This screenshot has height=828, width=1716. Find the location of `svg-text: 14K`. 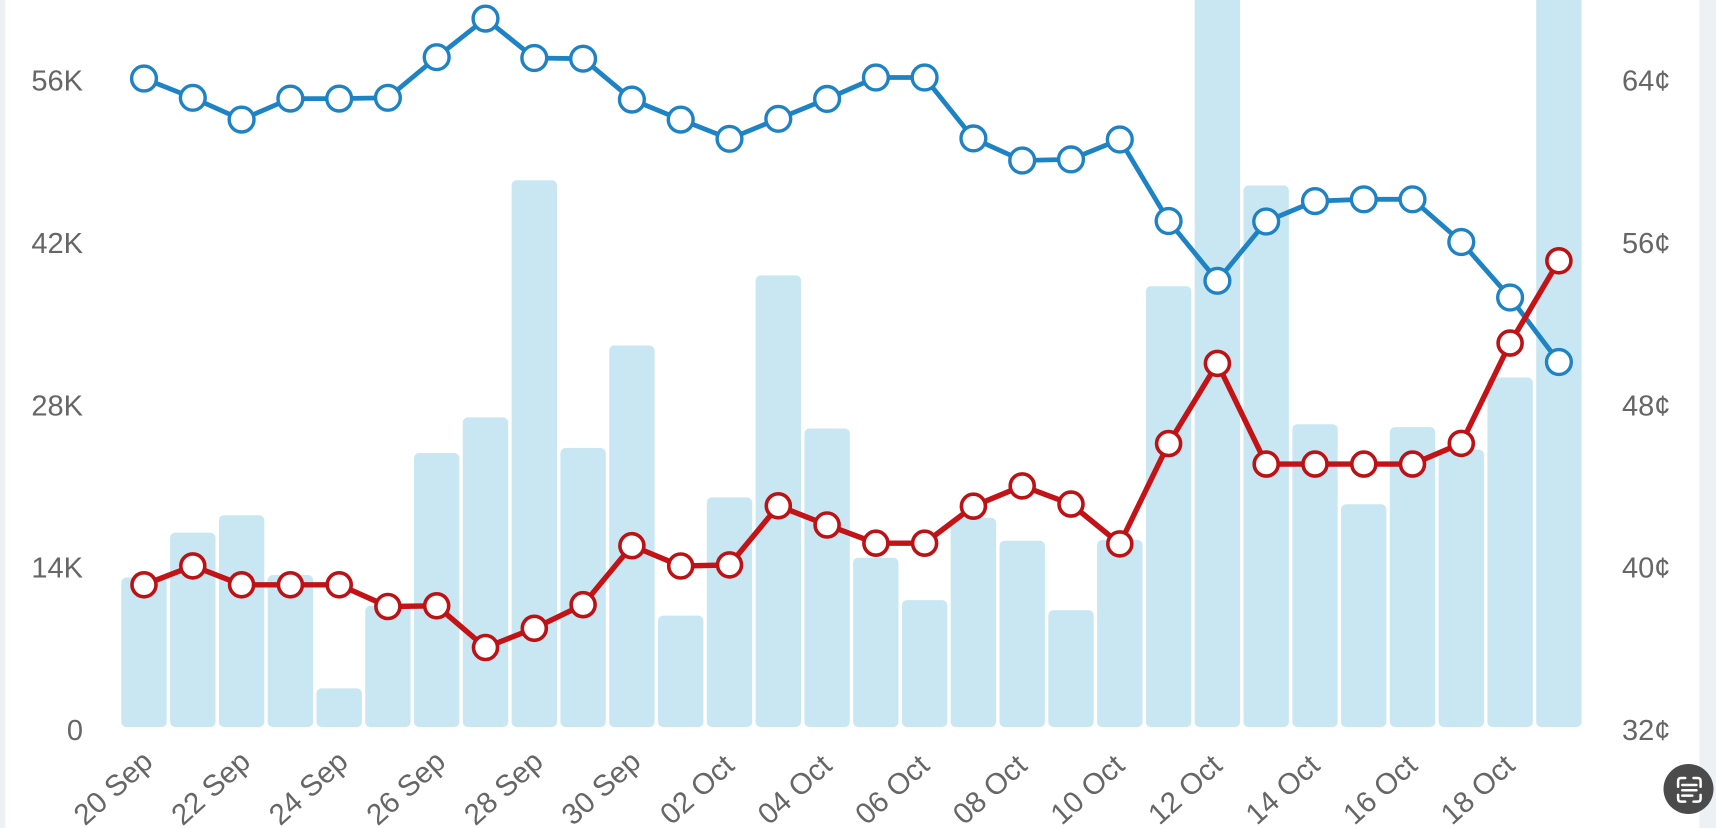

svg-text: 14K is located at coordinates (57, 569).